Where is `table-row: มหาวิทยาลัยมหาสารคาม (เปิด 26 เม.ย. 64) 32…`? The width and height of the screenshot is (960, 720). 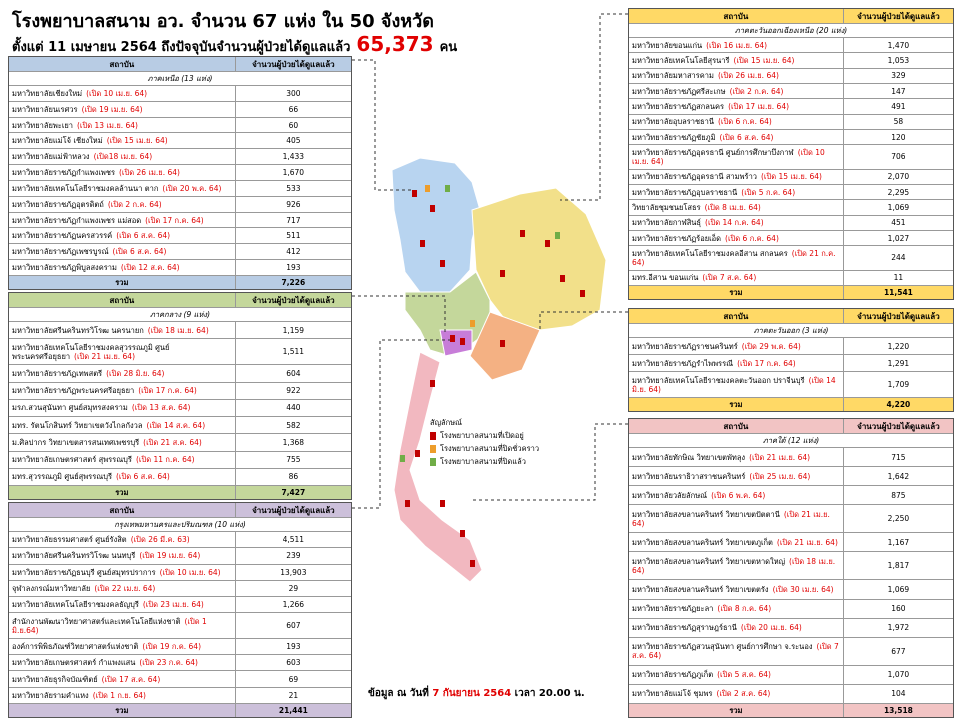
table-row: มหาวิทยาลัยมหาสารคาม (เปิด 26 เม.ย. 64) 32… is located at coordinates (791, 75).